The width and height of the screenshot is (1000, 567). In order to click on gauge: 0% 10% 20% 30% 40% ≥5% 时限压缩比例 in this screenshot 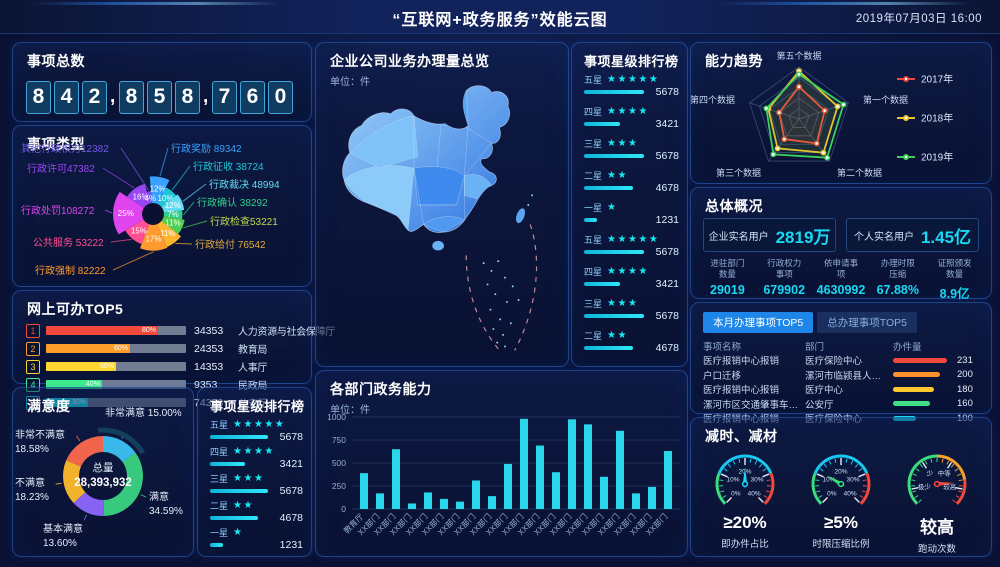, I will do `click(841, 499)`.